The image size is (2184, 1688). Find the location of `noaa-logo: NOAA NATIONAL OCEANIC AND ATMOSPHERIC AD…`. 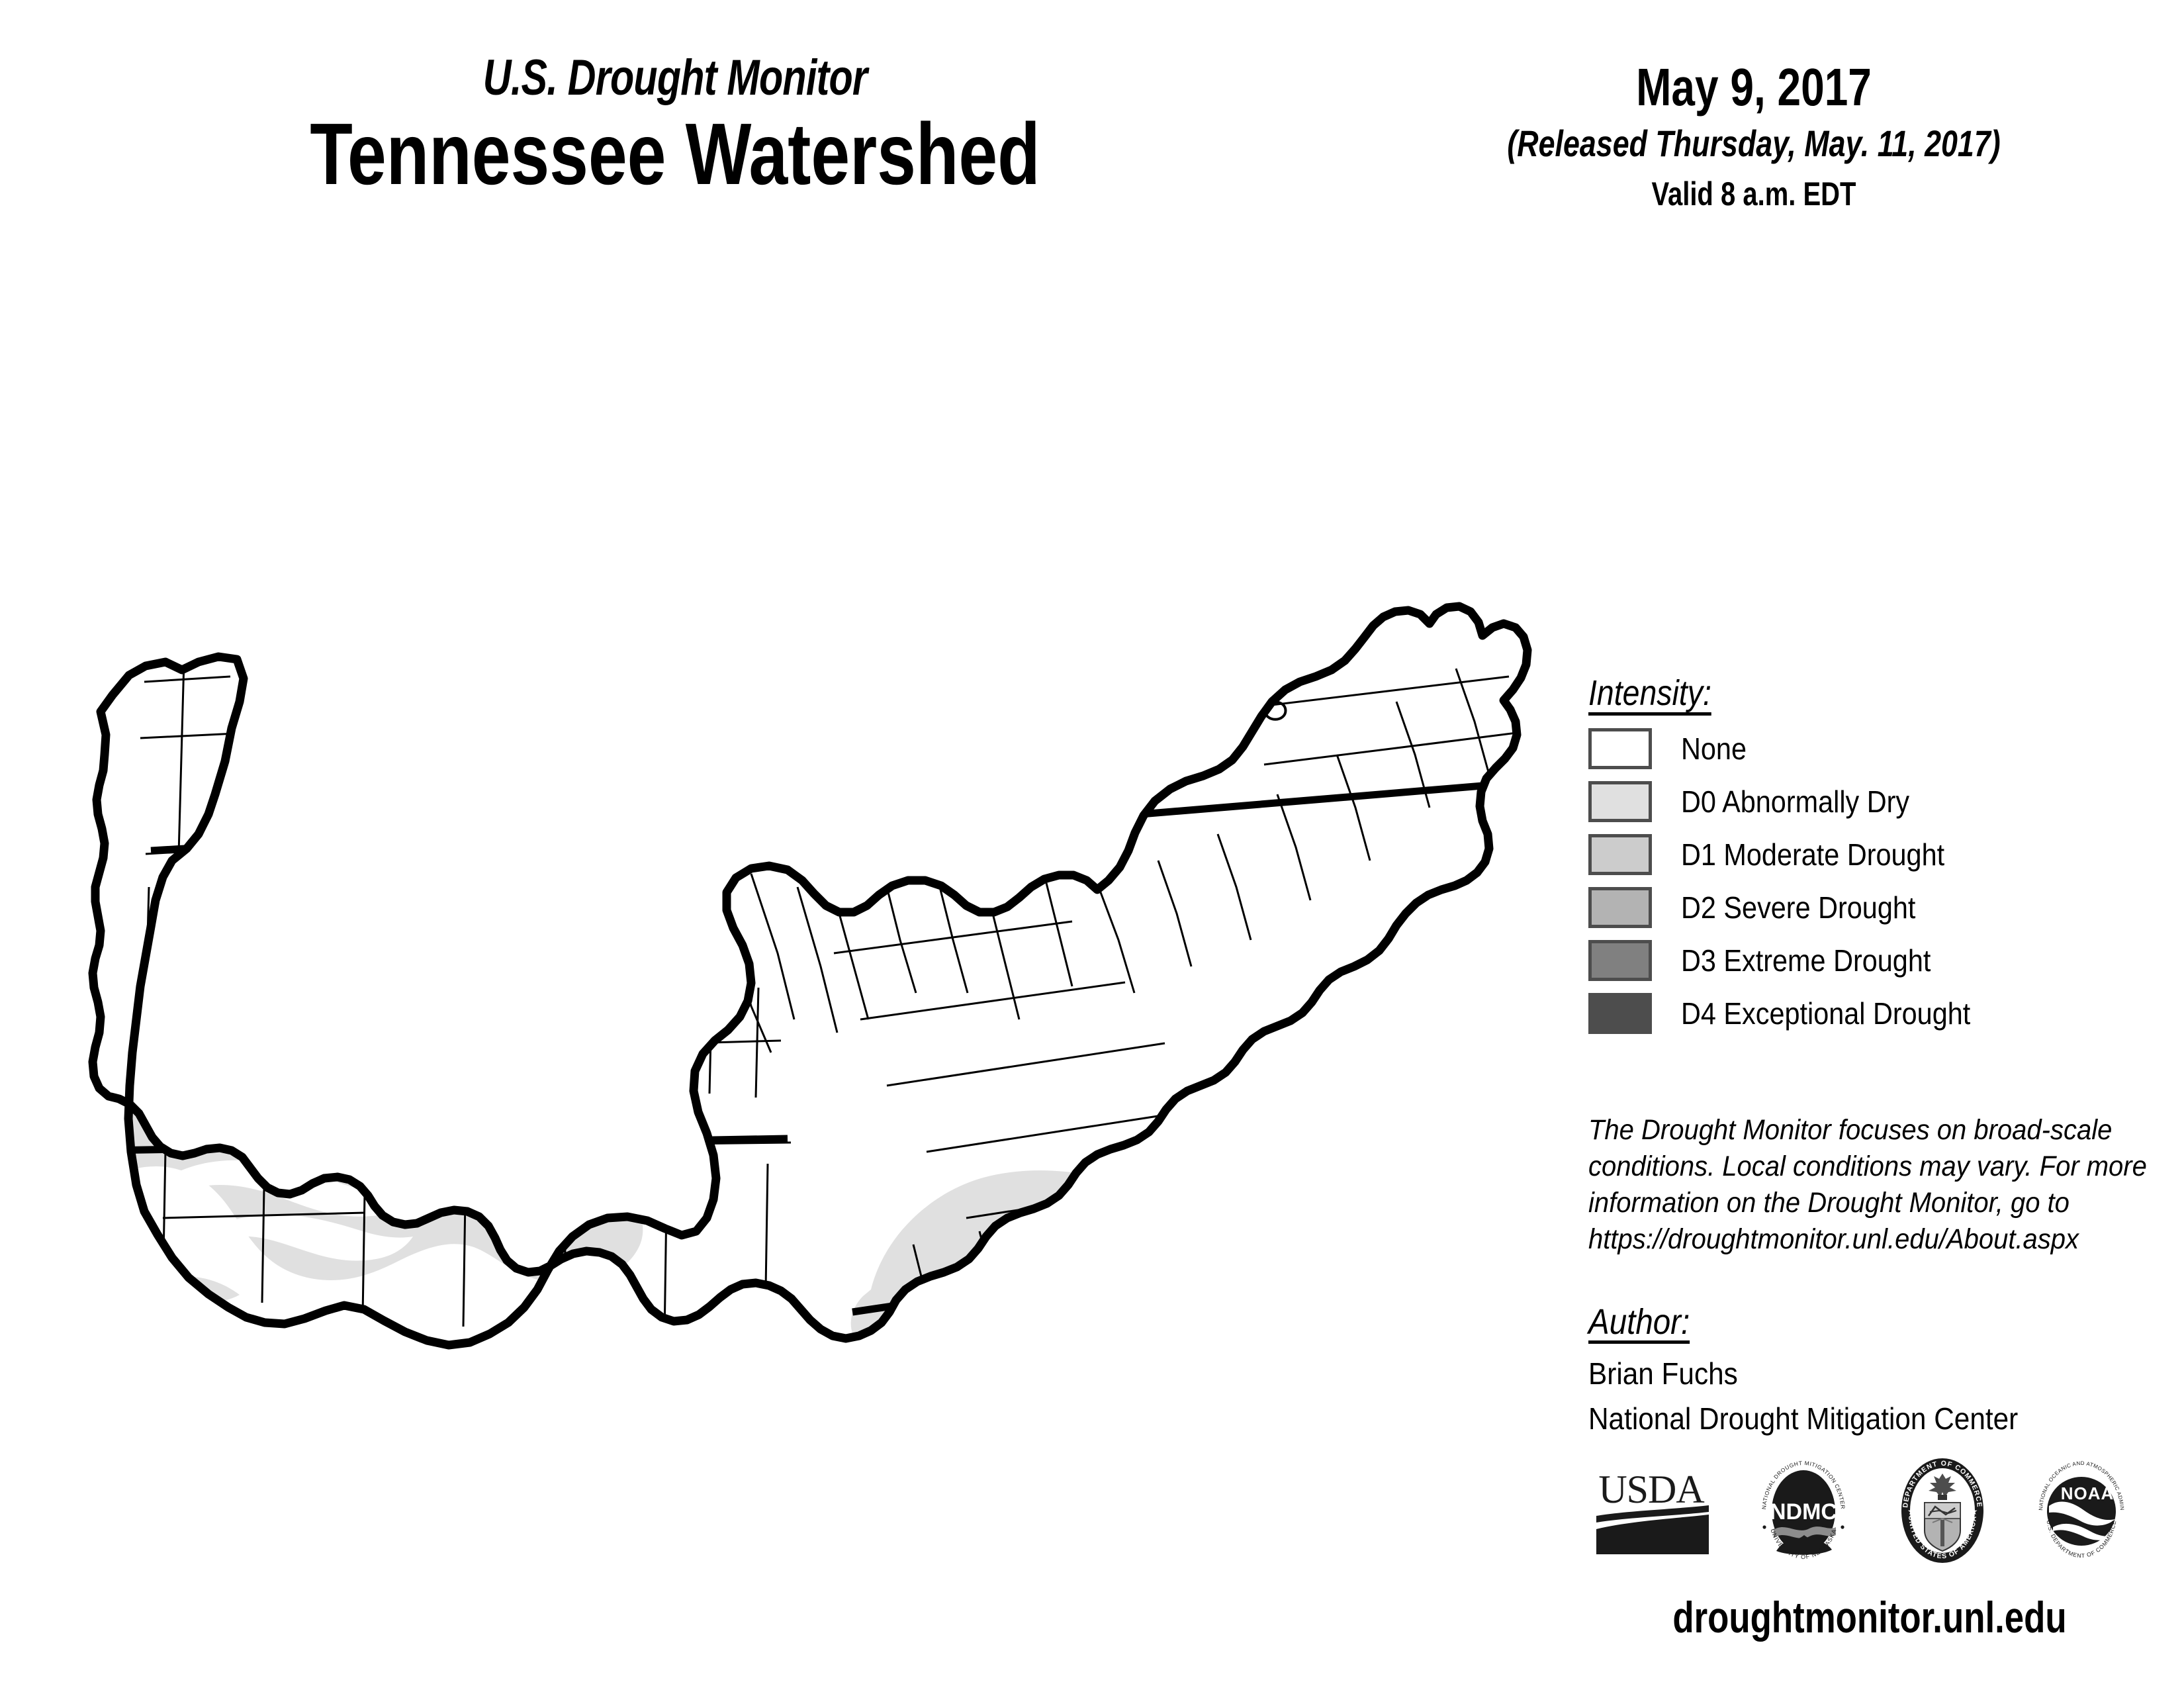

noaa-logo: NOAA NATIONAL OCEANIC AND ATMOSPHERIC AD… is located at coordinates (2081, 1513).